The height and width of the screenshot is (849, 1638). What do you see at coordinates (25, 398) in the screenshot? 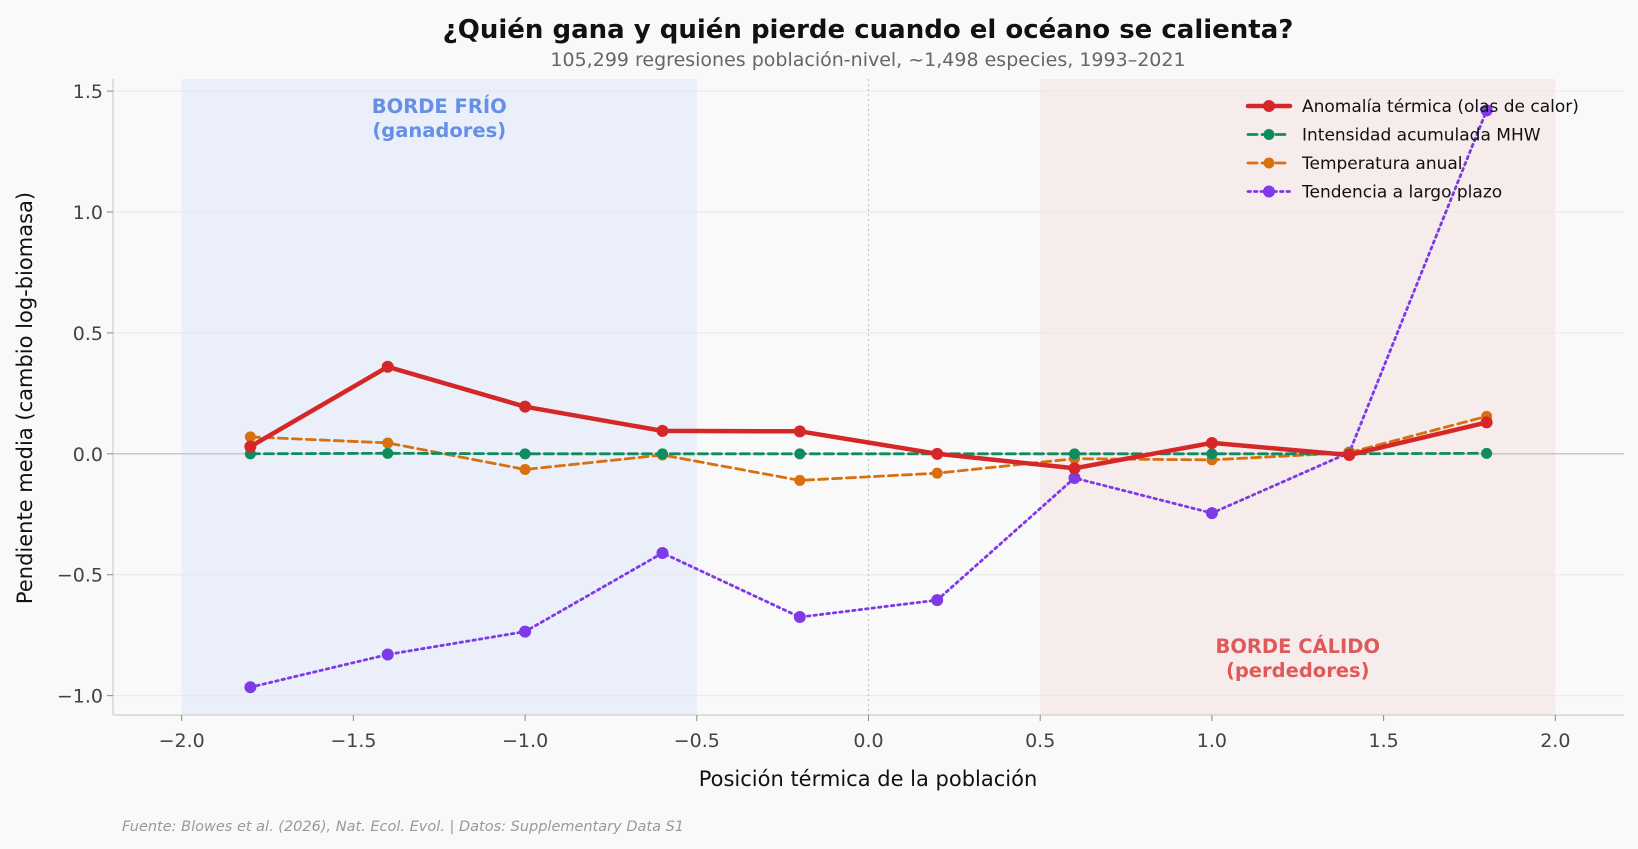
I see `y-axis-label: Pendiente media (cambio log-biomasa)` at bounding box center [25, 398].